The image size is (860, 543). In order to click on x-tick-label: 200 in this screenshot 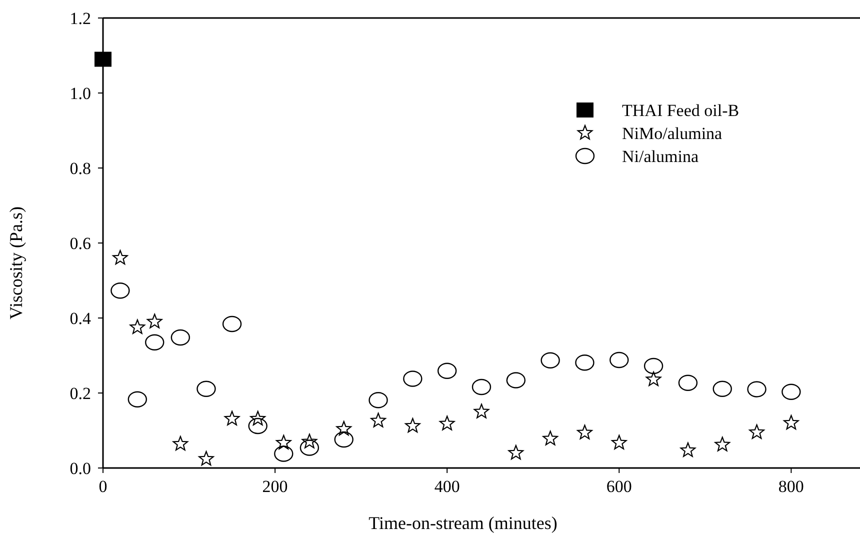, I will do `click(275, 486)`.